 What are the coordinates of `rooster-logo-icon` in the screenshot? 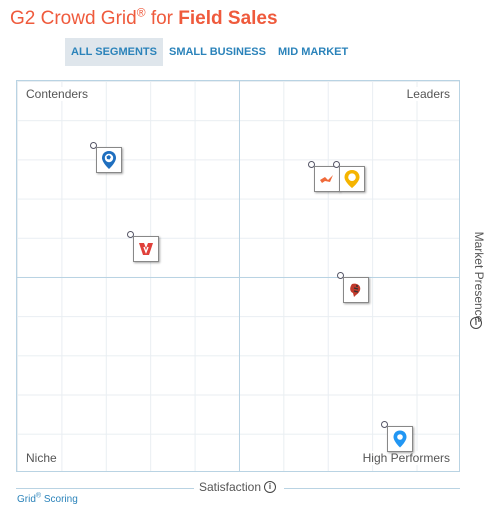 It's located at (355, 290).